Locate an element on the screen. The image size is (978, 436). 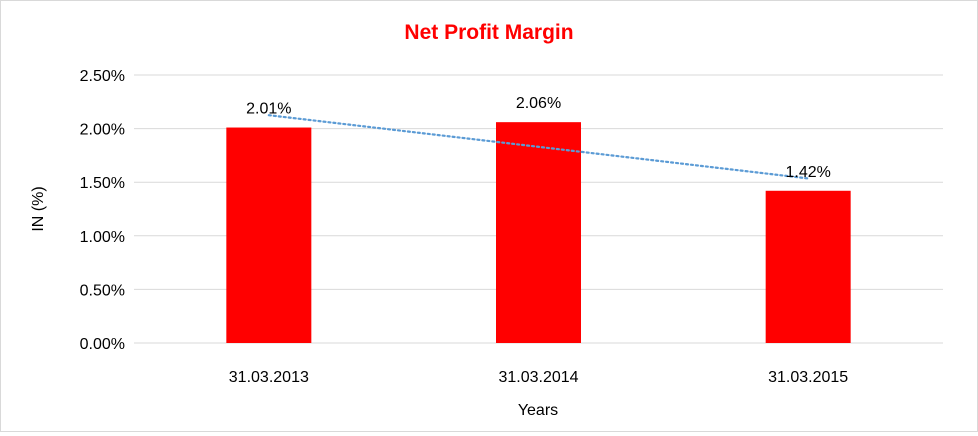
y-tick-label: 0.50% is located at coordinates (102, 290).